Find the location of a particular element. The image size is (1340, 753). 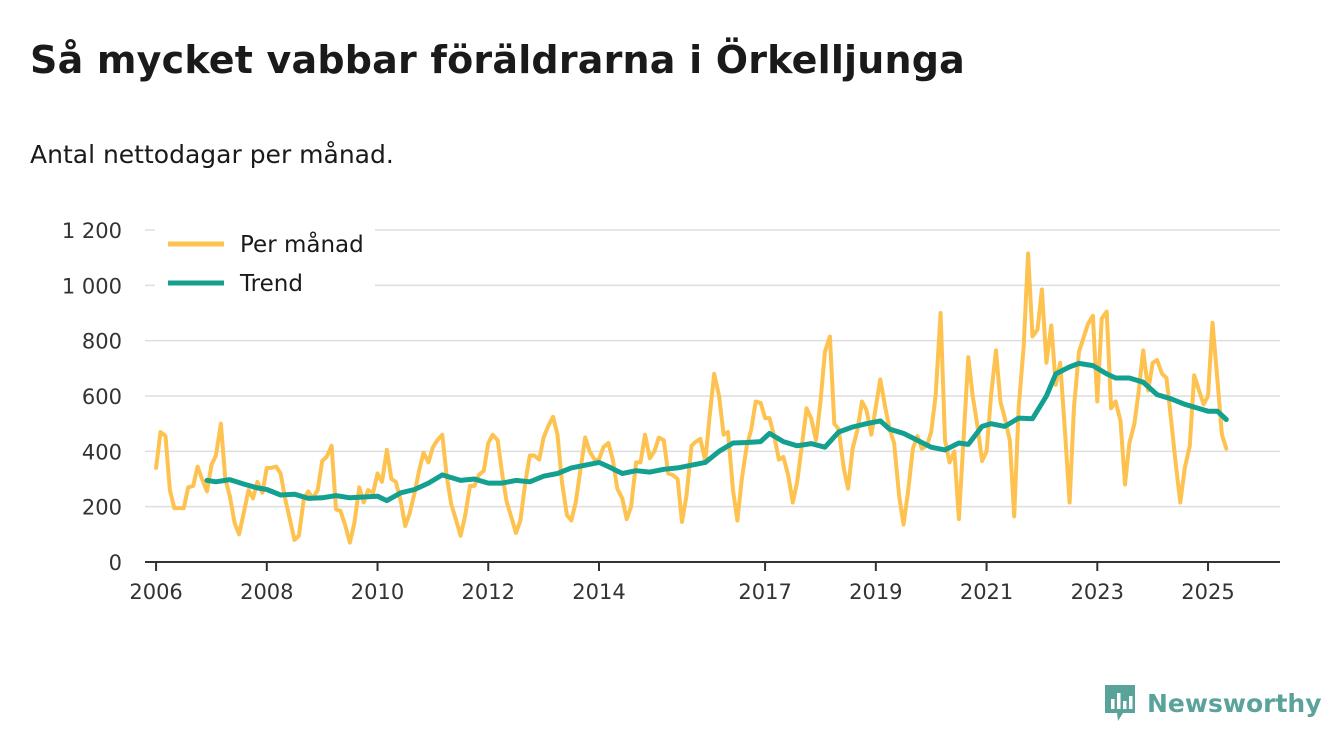

legend-label-per-manad: Per månad is located at coordinates (302, 244).